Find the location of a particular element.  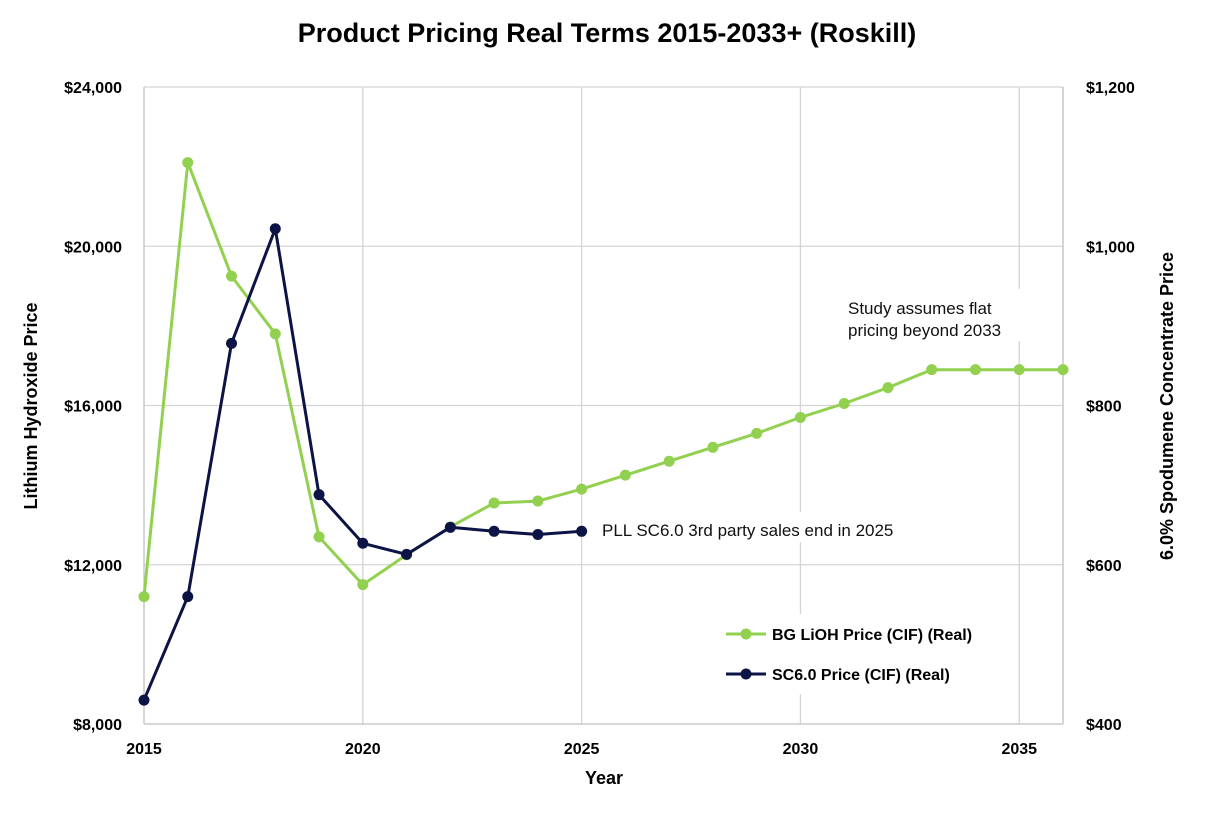

legend-marker-lioh is located at coordinates (746, 634).